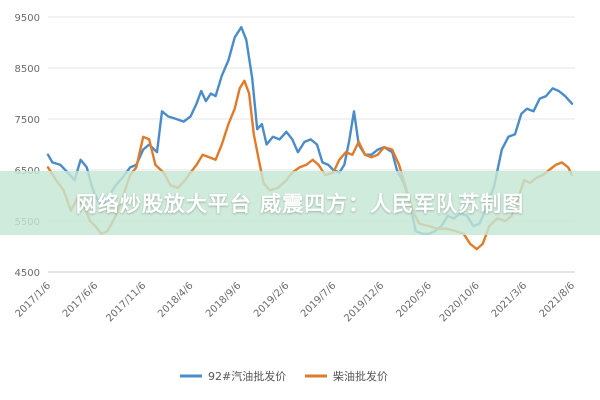 This screenshot has width=600, height=400. What do you see at coordinates (27, 273) in the screenshot?
I see `y-tick-label: 4500` at bounding box center [27, 273].